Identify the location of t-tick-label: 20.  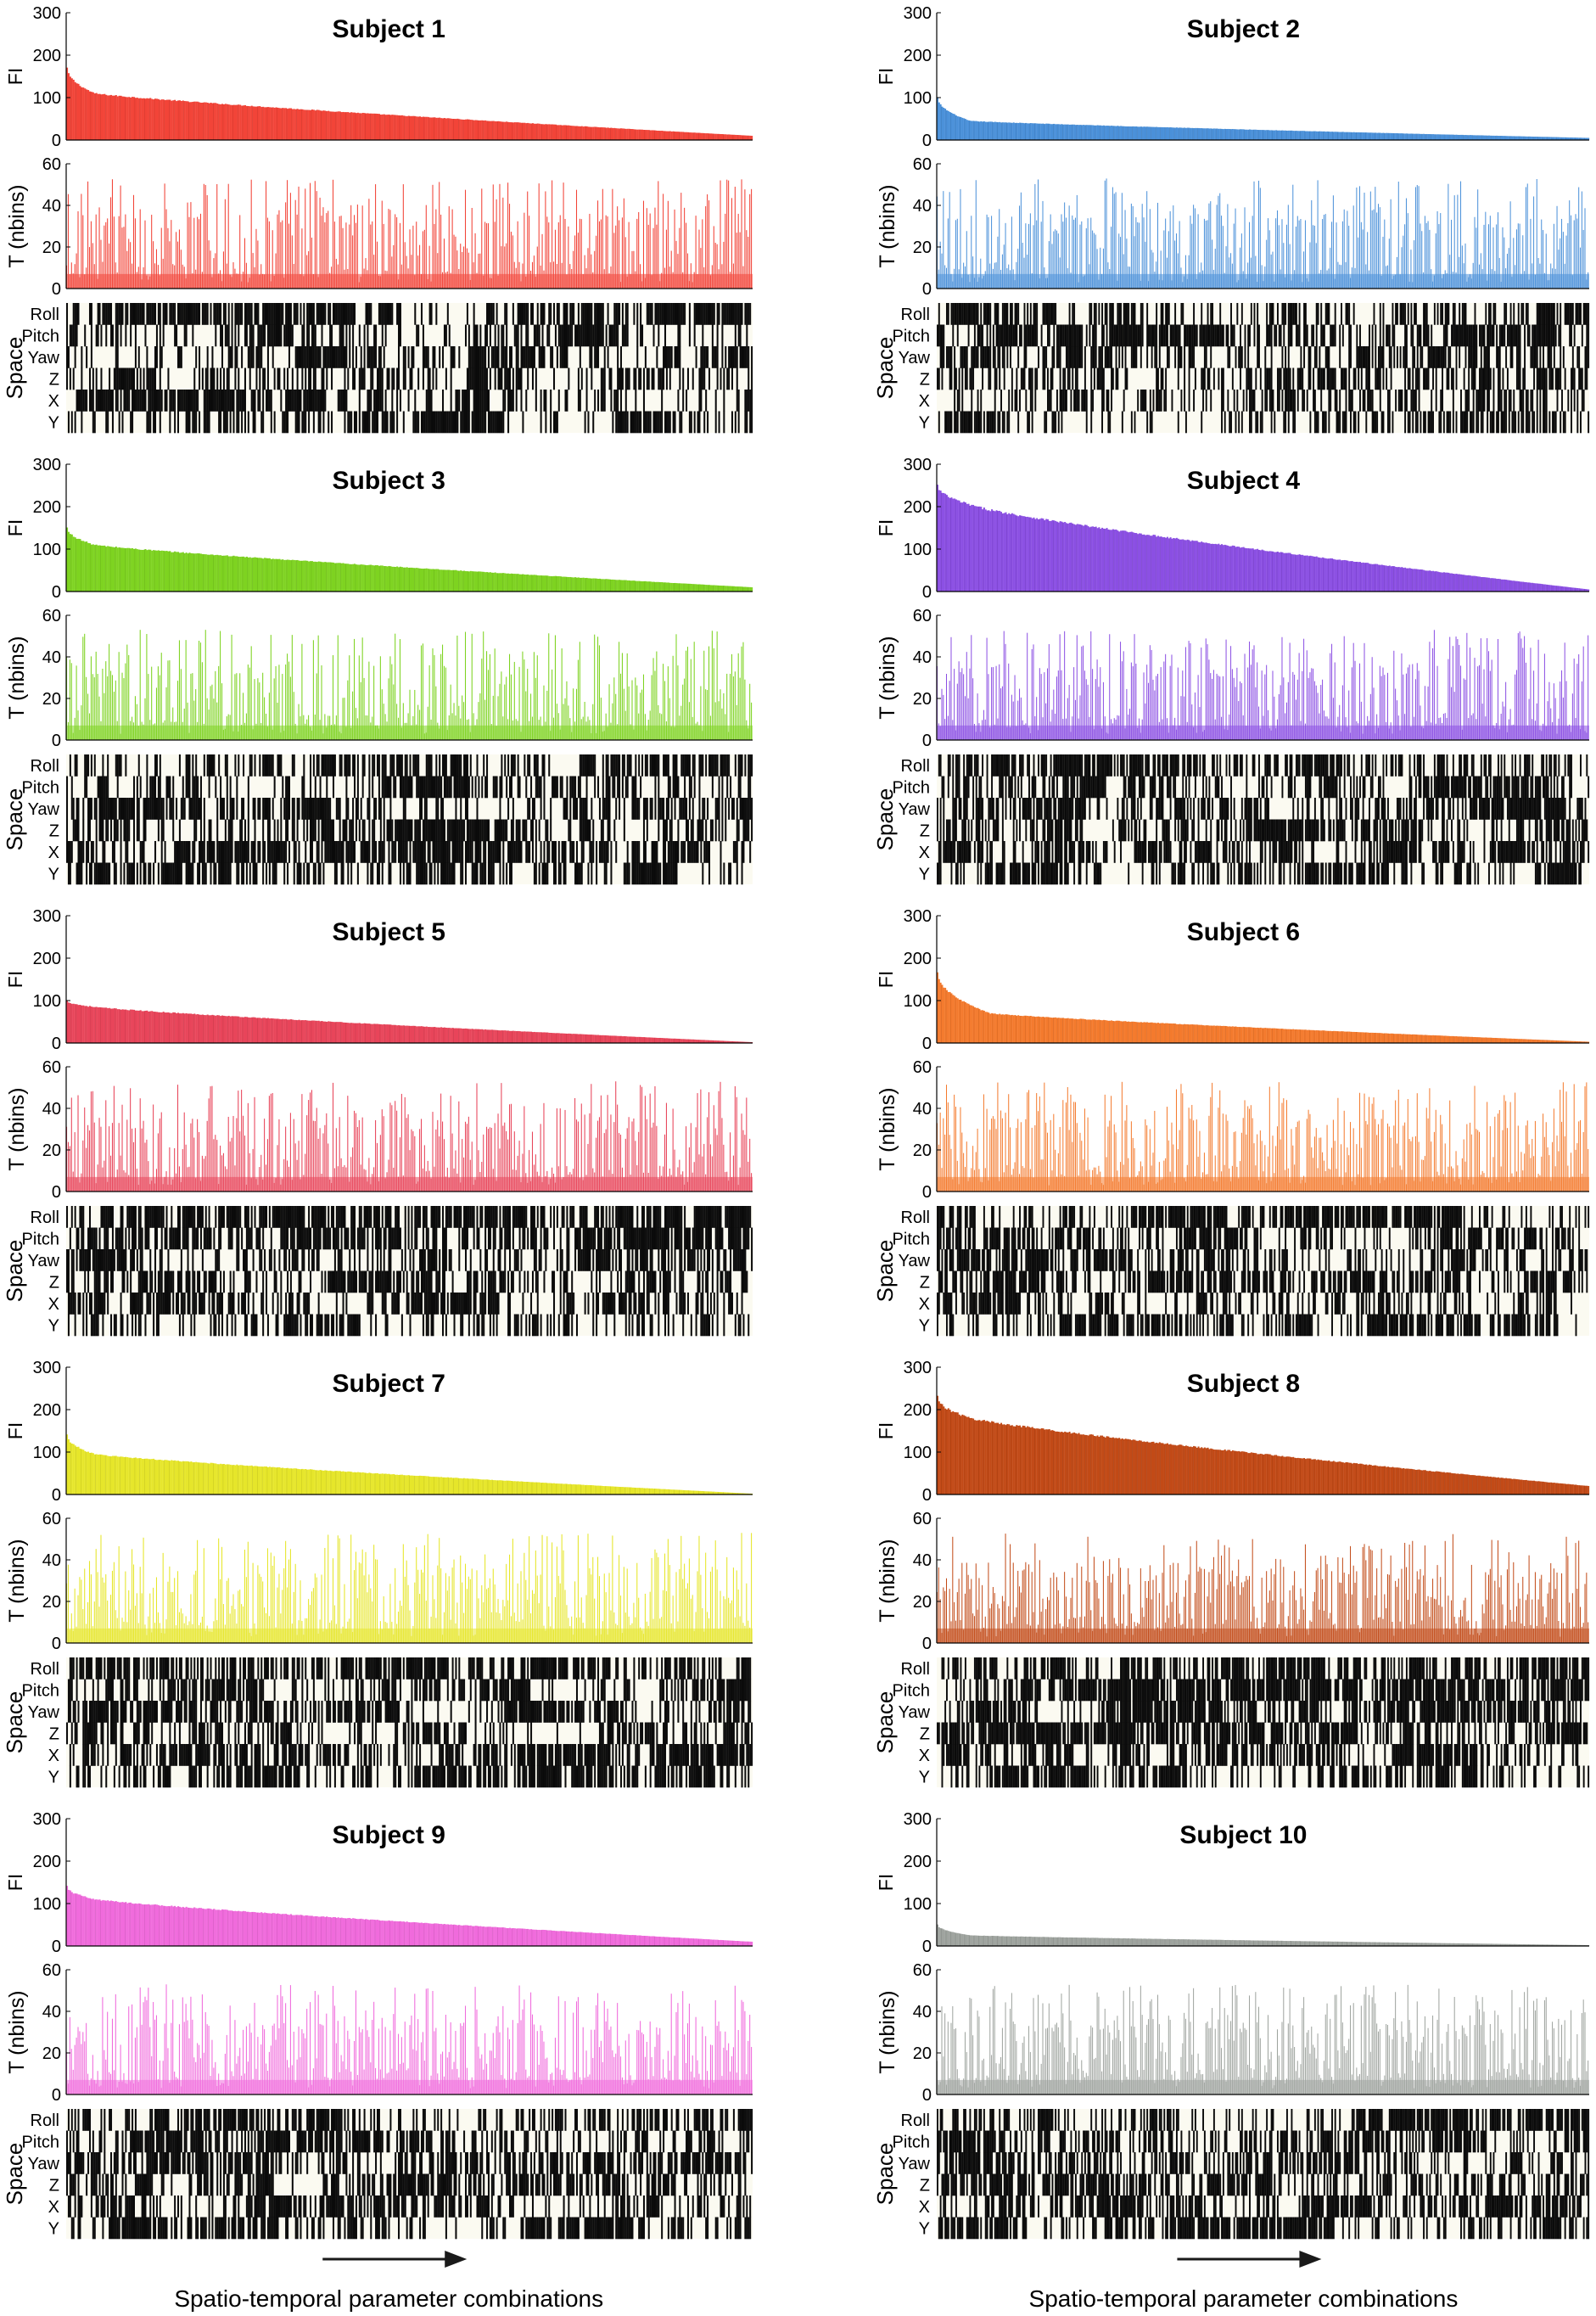
(52, 247).